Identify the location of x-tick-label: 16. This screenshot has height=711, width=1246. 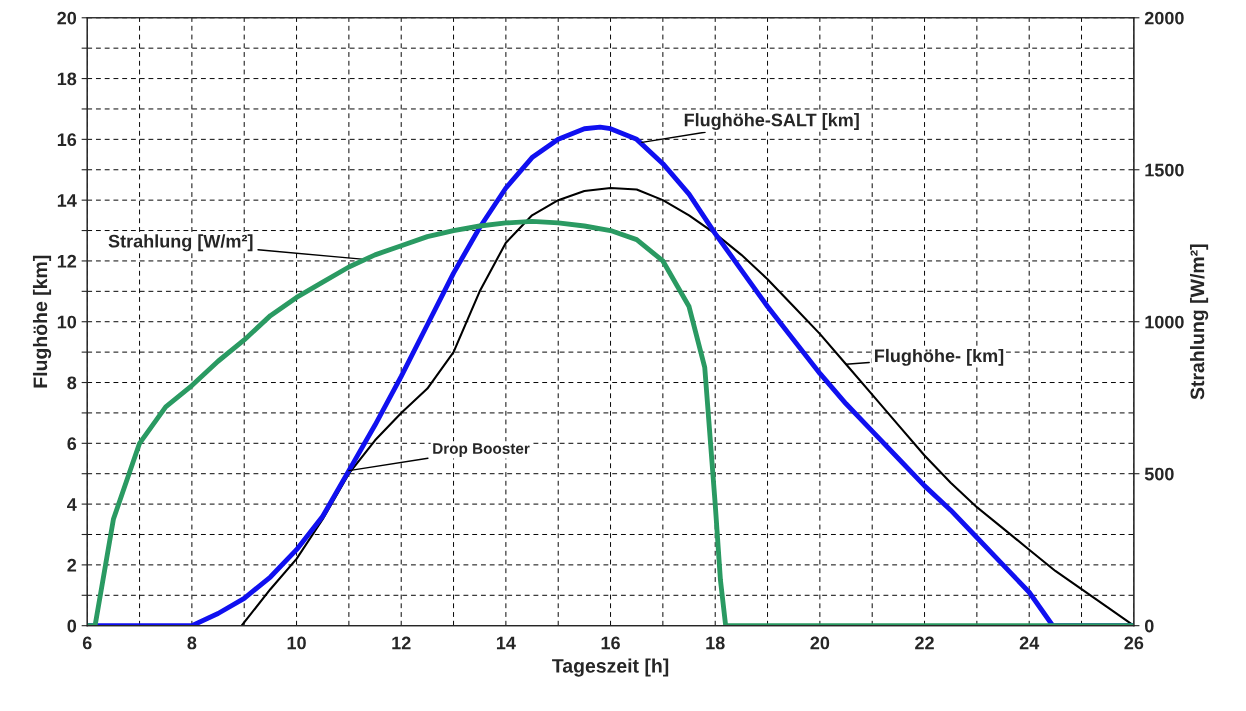
(610, 643).